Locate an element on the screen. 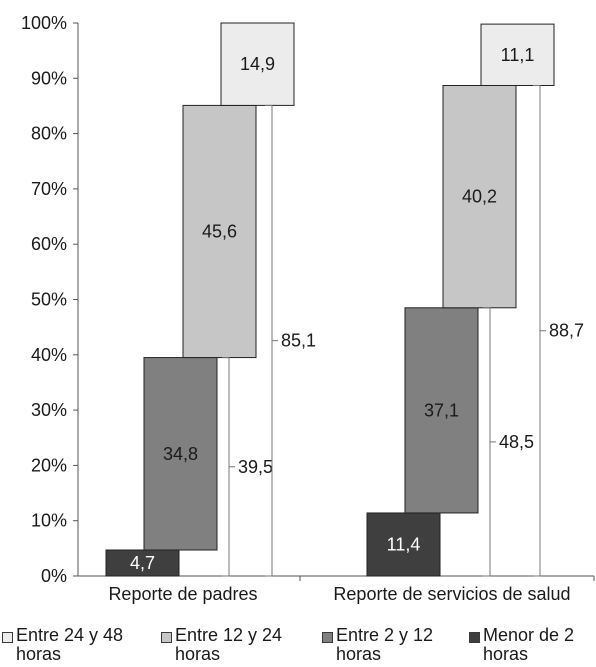  bar-value-label: 4,7 is located at coordinates (142, 563).